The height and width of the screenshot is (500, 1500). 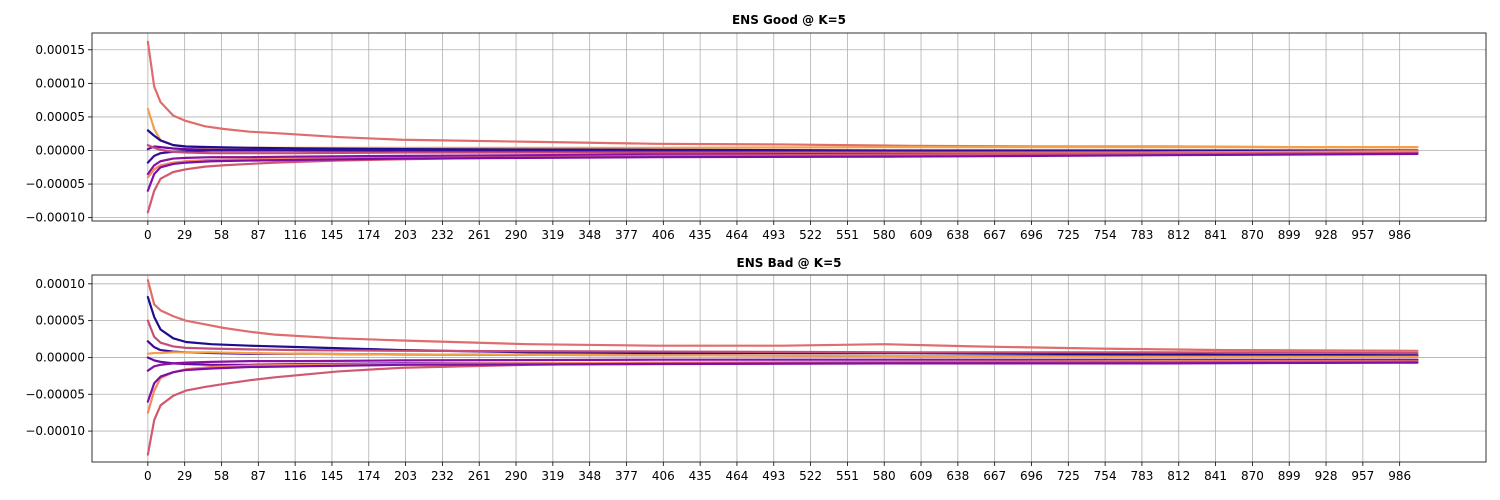 What do you see at coordinates (782, 337) in the screenshot?
I see `series-line-s3` at bounding box center [782, 337].